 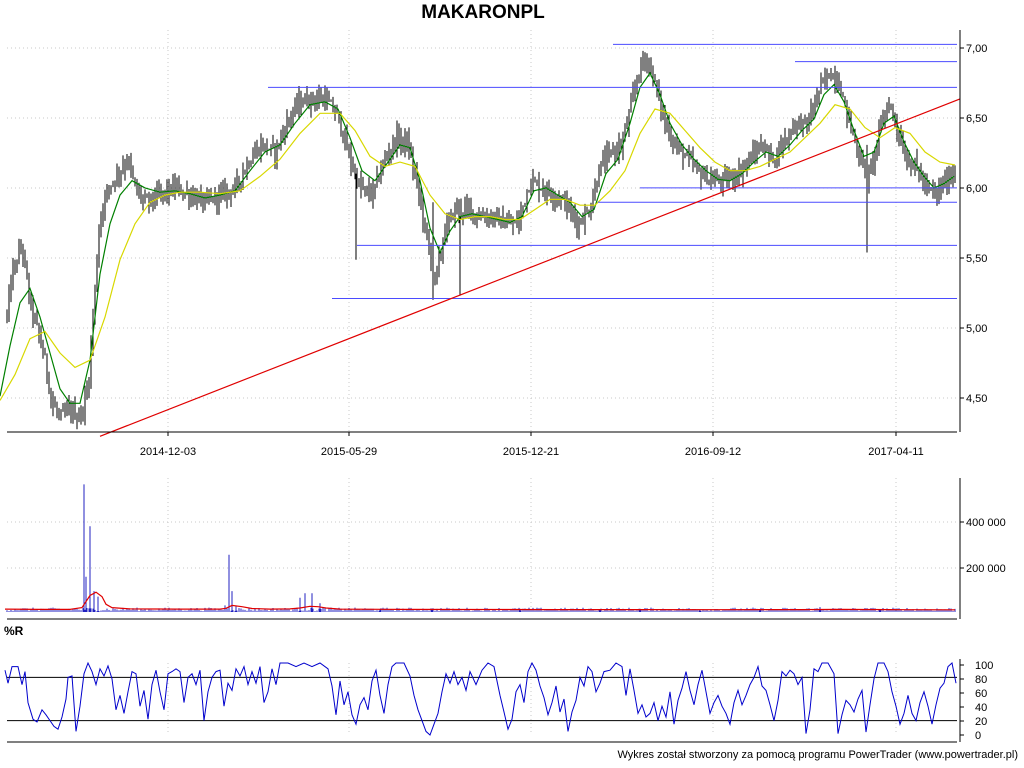 I want to click on price-ytick-label-3: 5,50, so click(x=976, y=259).